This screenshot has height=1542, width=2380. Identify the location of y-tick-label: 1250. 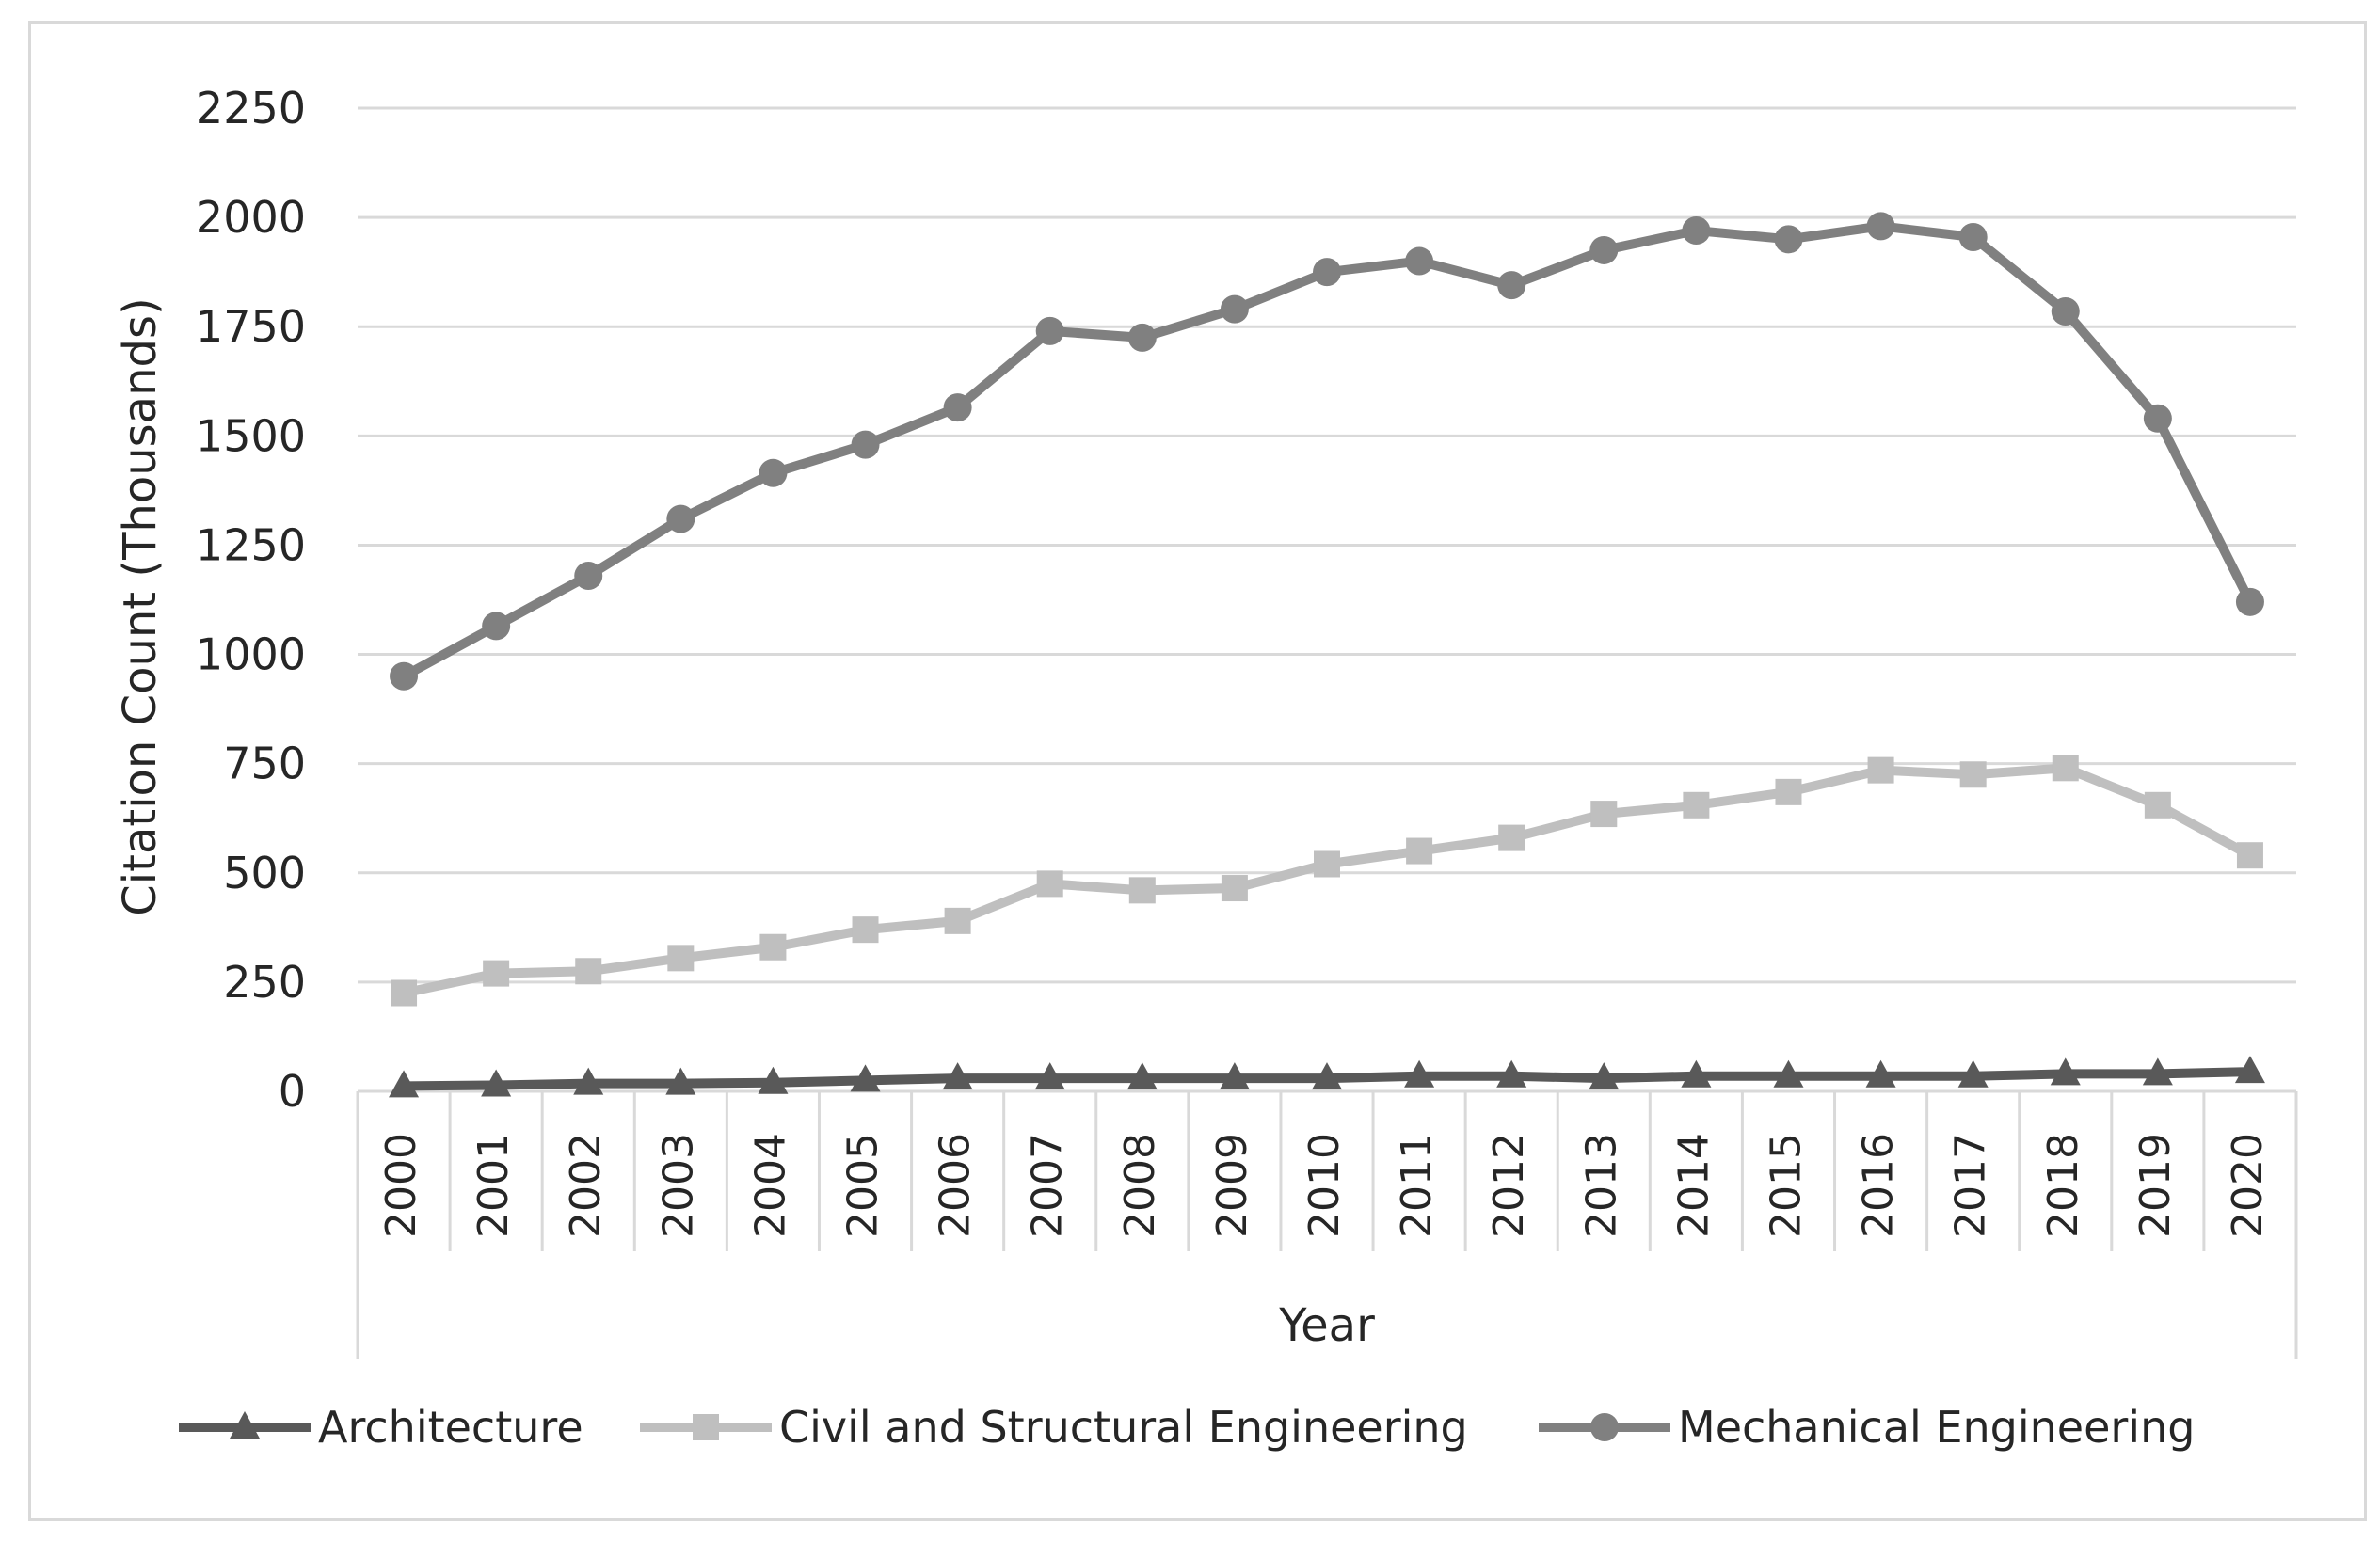
(251, 544).